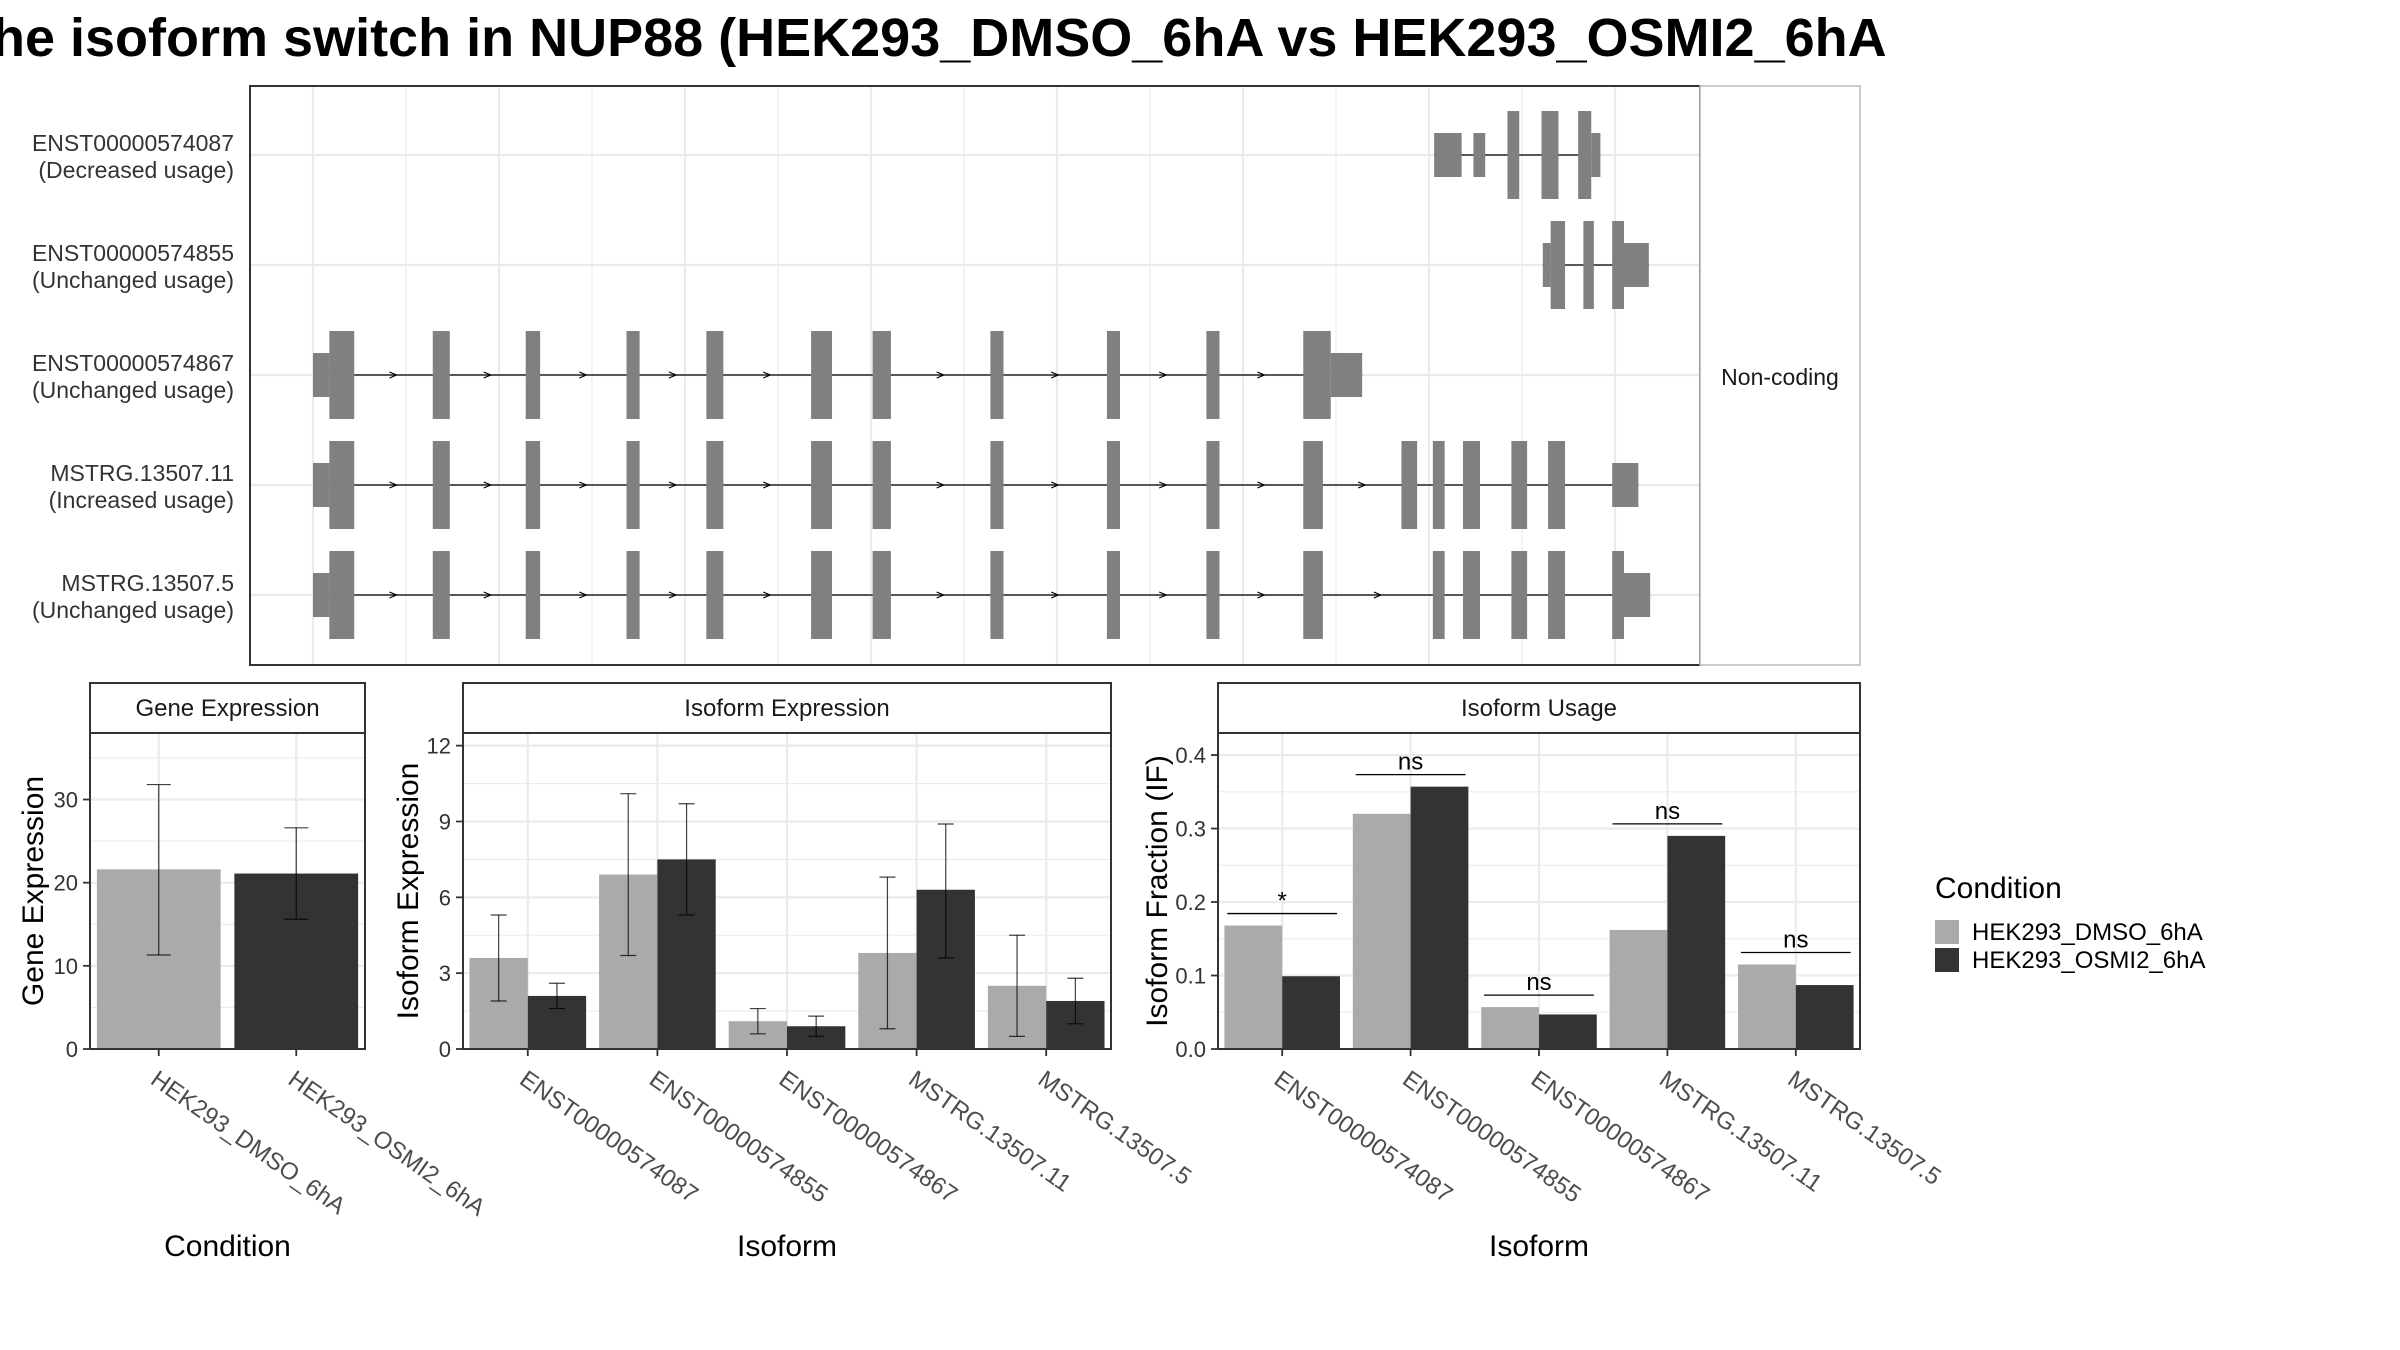  I want to click on panel-title: Isoform Expression, so click(786, 708).